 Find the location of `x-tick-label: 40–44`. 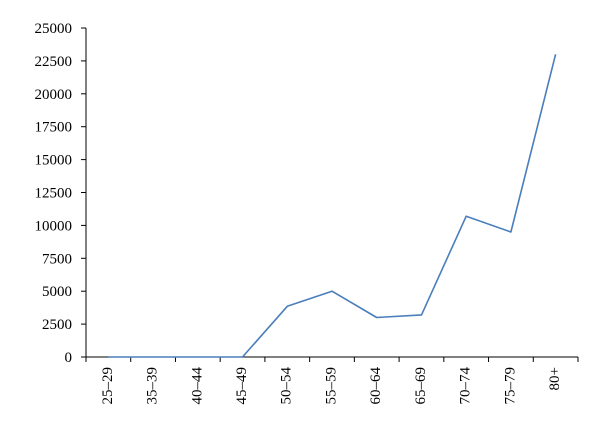

x-tick-label: 40–44 is located at coordinates (197, 386).